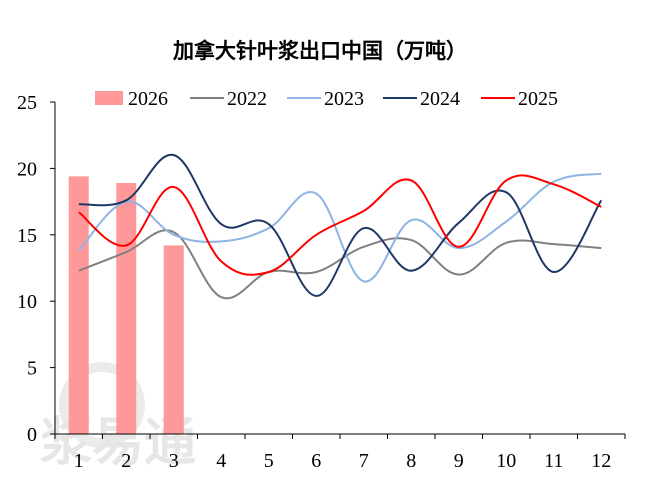  Describe the element at coordinates (440, 99) in the screenshot. I see `legend-label-2024: 2024` at that location.